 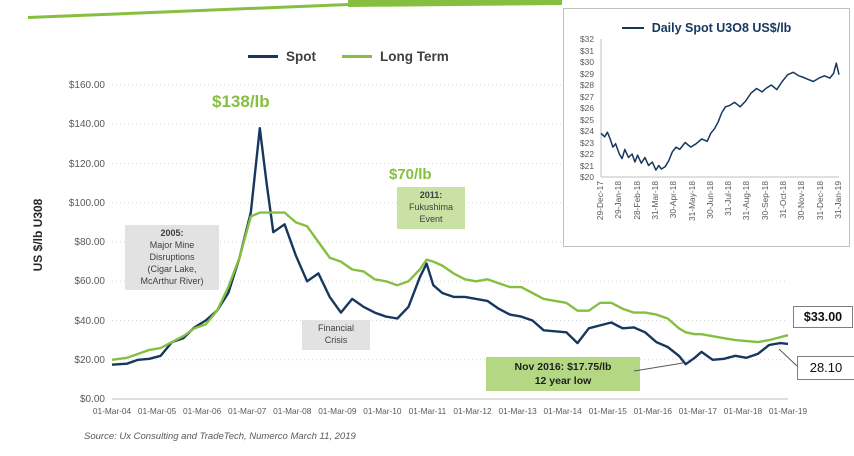 I want to click on note-line: 12 year low, so click(x=563, y=381).